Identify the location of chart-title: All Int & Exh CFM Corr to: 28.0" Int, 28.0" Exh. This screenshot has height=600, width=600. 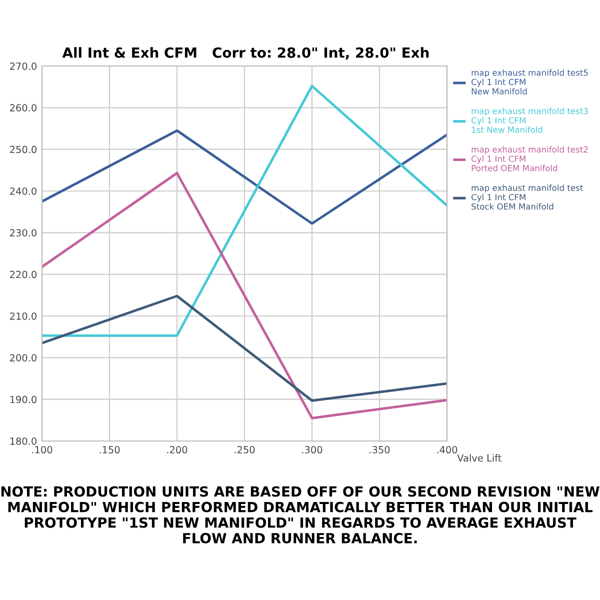
(245, 53).